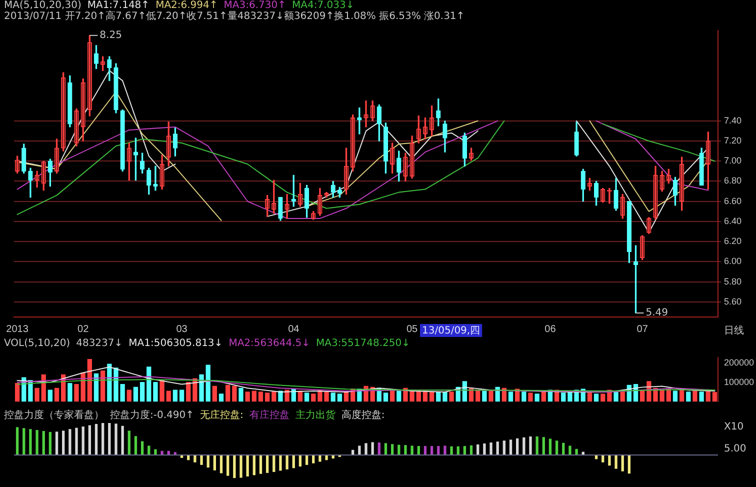 This screenshot has width=756, height=487. I want to click on x-tick-label: 05, so click(412, 329).